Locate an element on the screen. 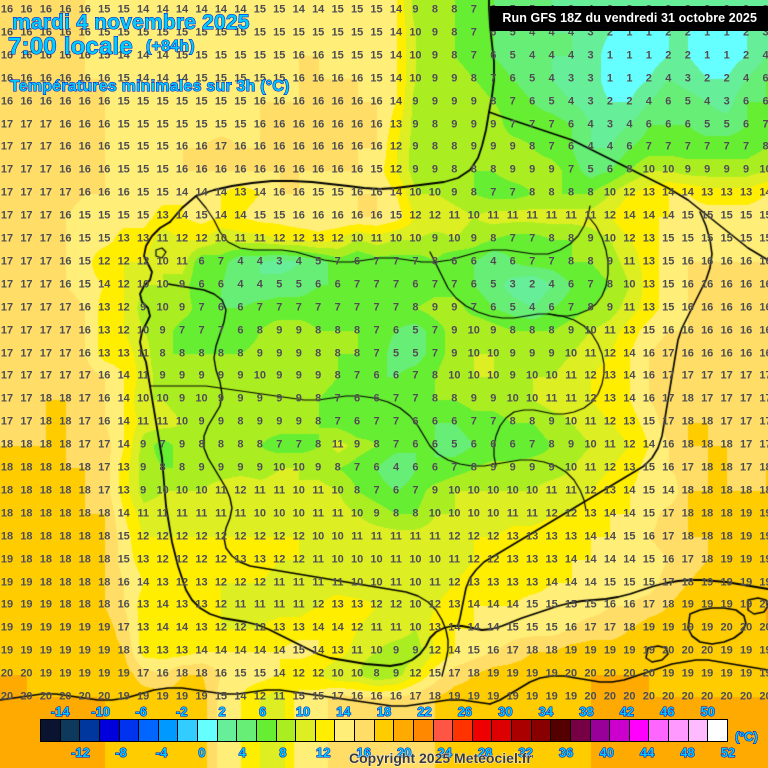 The image size is (768, 768). forecast-date-label: mardi 4 novembre 2025 is located at coordinates (131, 23).